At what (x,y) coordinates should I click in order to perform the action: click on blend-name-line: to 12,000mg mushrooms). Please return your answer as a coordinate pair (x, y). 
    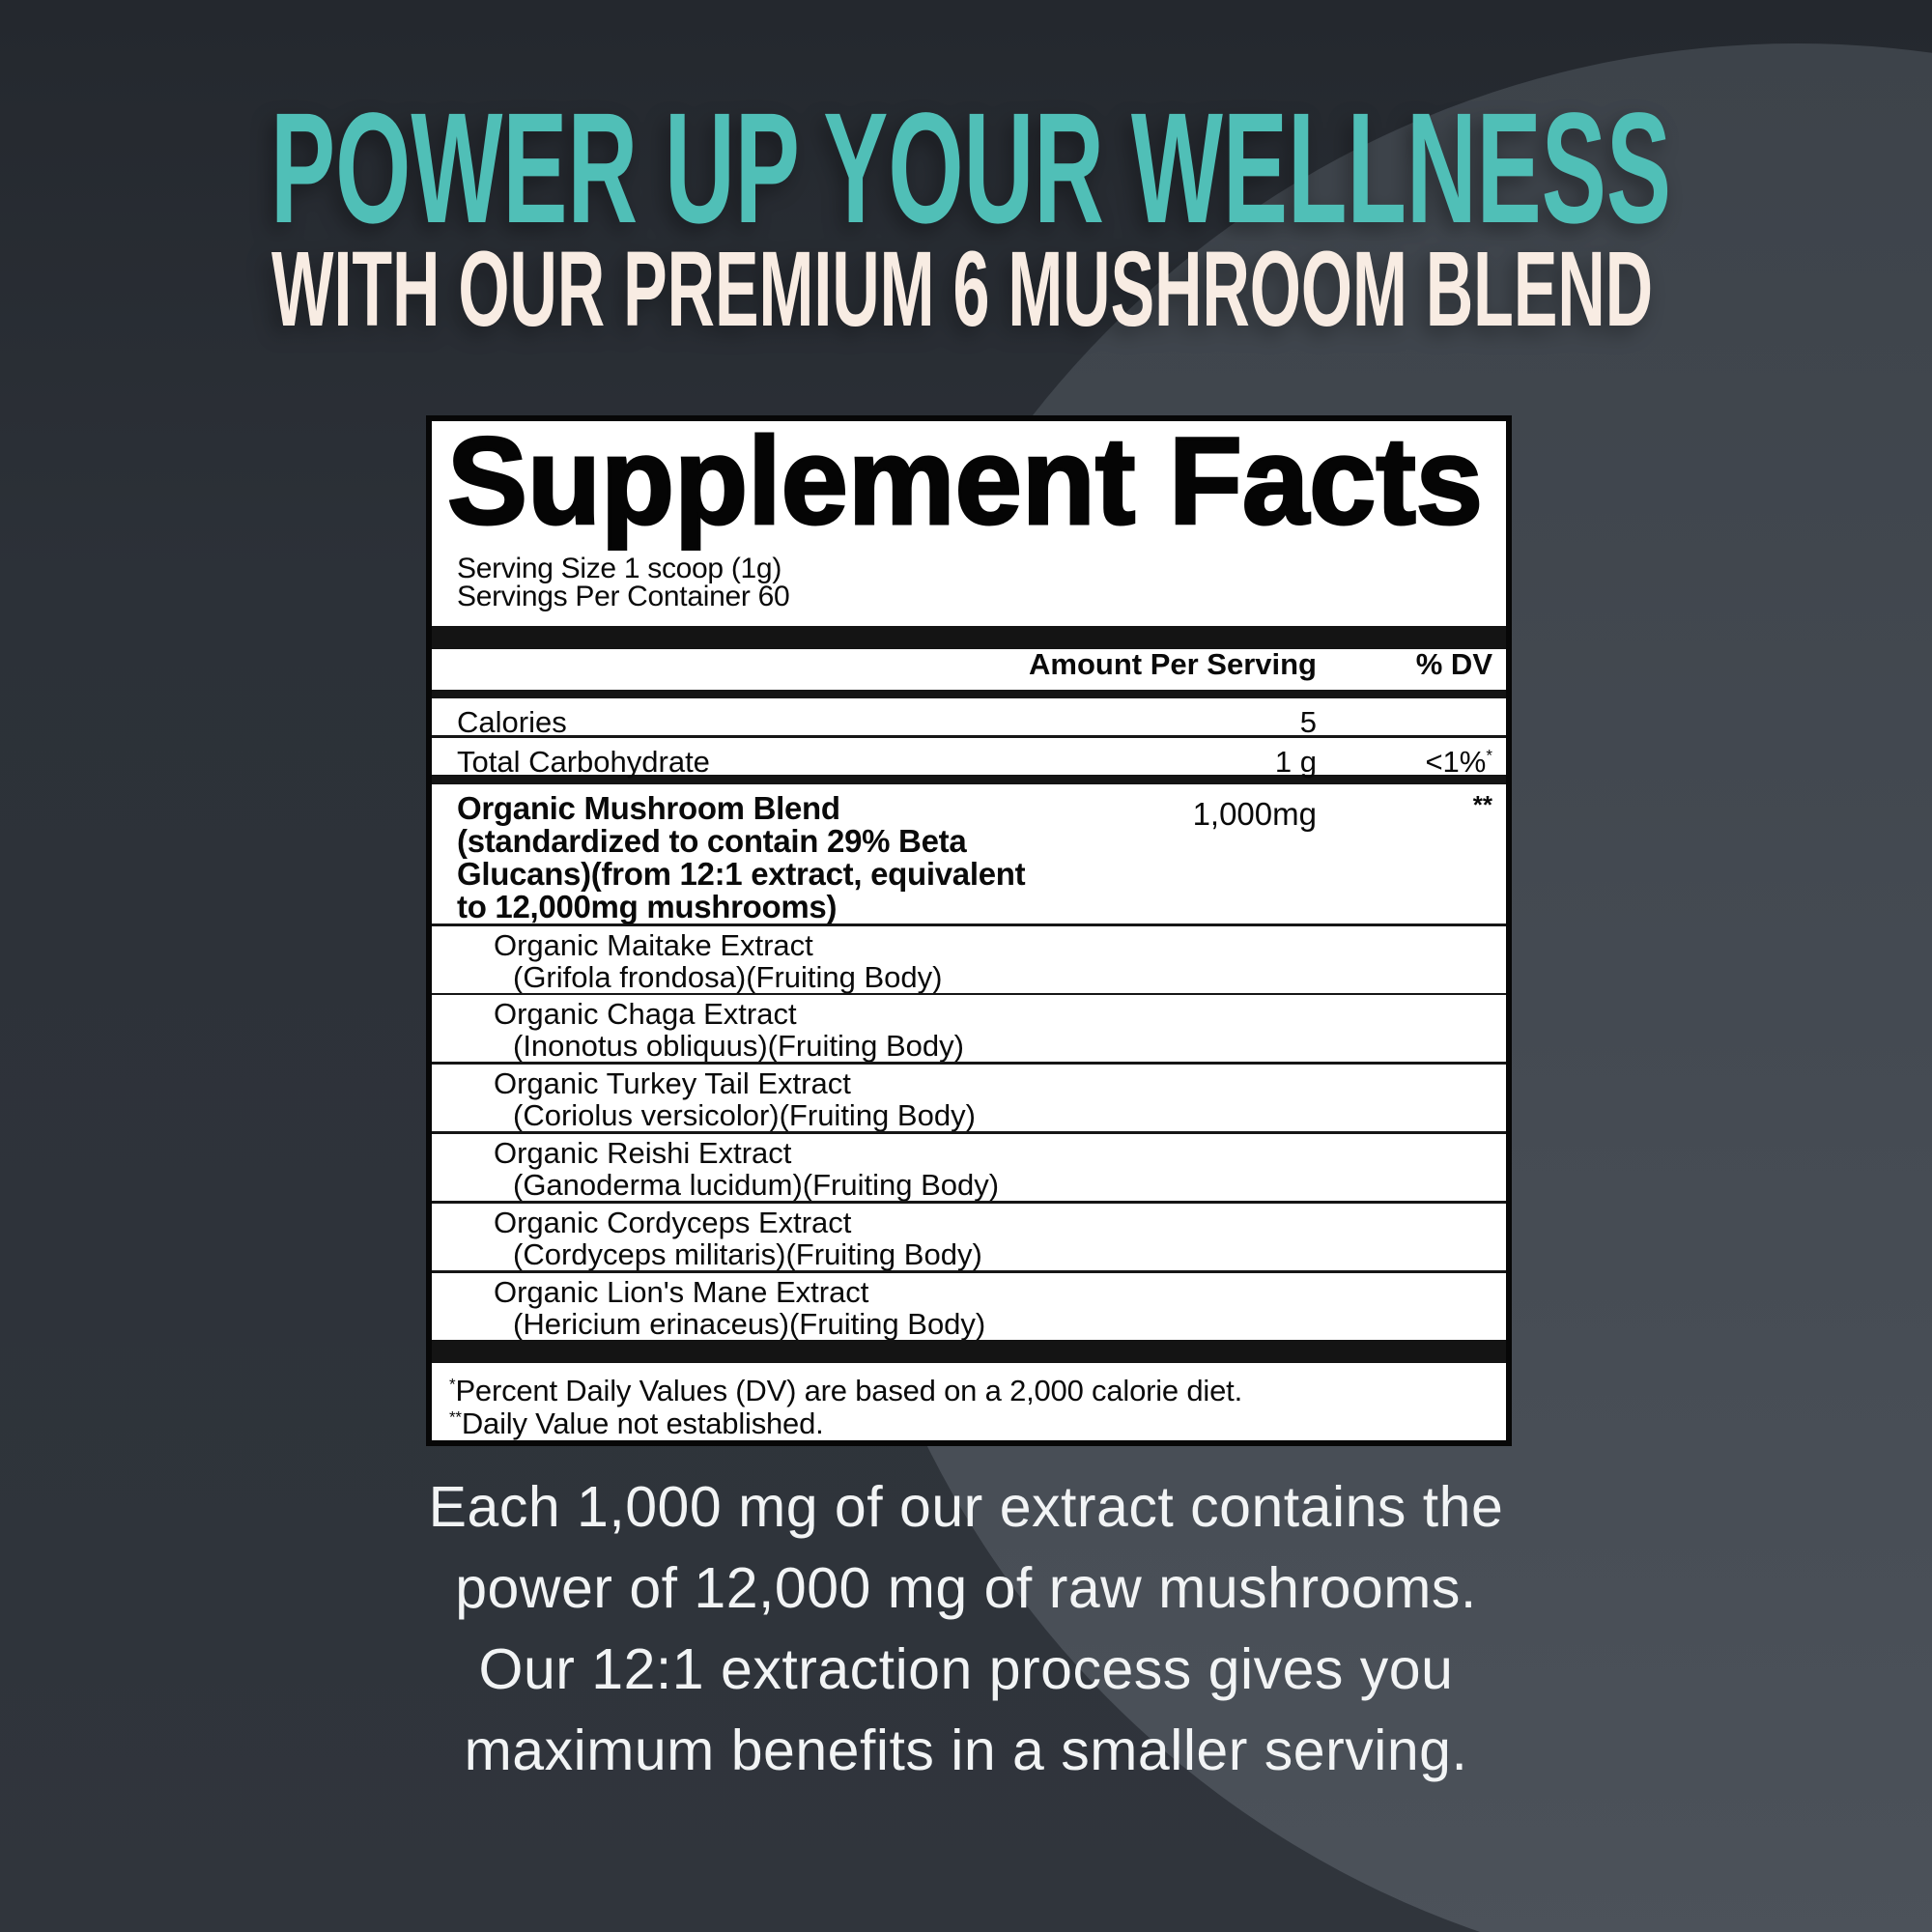
    Looking at the image, I should click on (647, 906).